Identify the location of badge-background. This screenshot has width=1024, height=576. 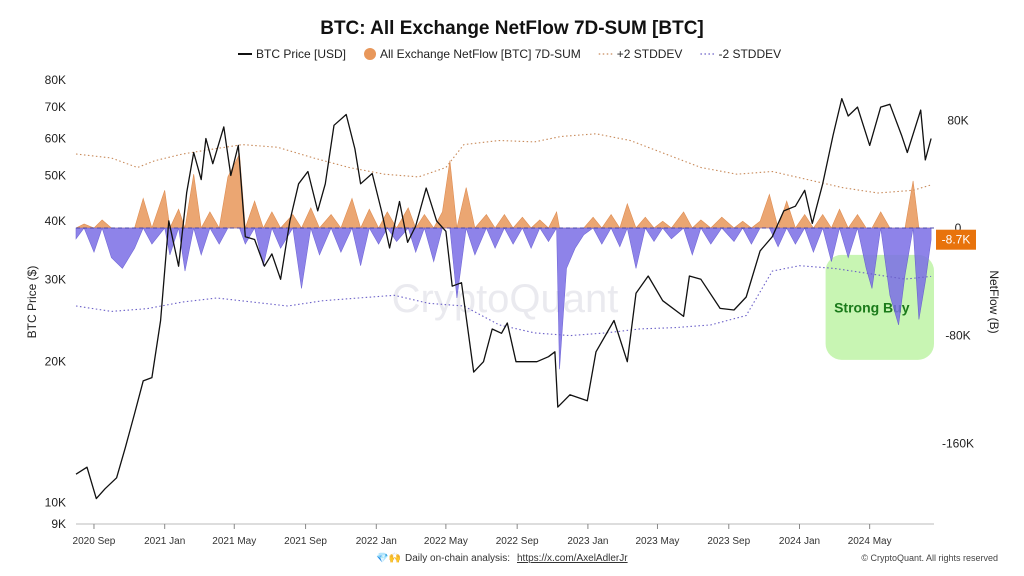
(956, 239).